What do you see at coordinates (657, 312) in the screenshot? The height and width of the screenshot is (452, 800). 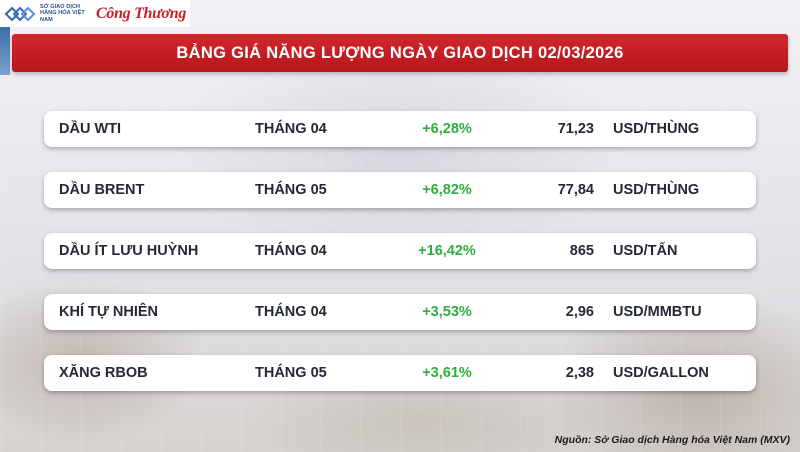 I see `price-unit: USD/MMBTU` at bounding box center [657, 312].